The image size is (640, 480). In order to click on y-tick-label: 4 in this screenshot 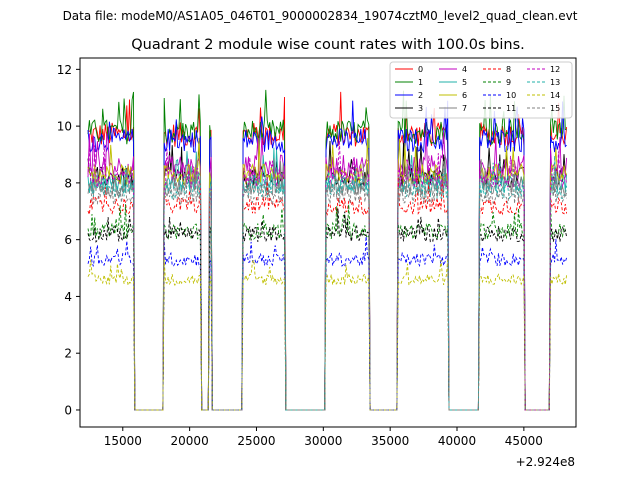, I will do `click(68, 297)`.